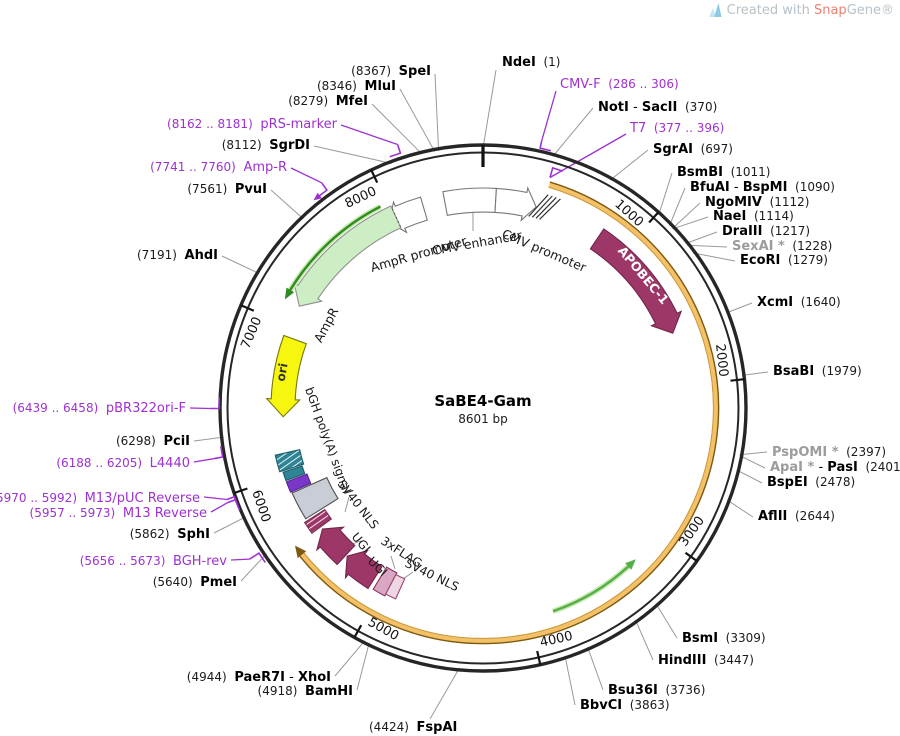  I want to click on primer-label: (6188 .. 6205) L4440, so click(123, 463).